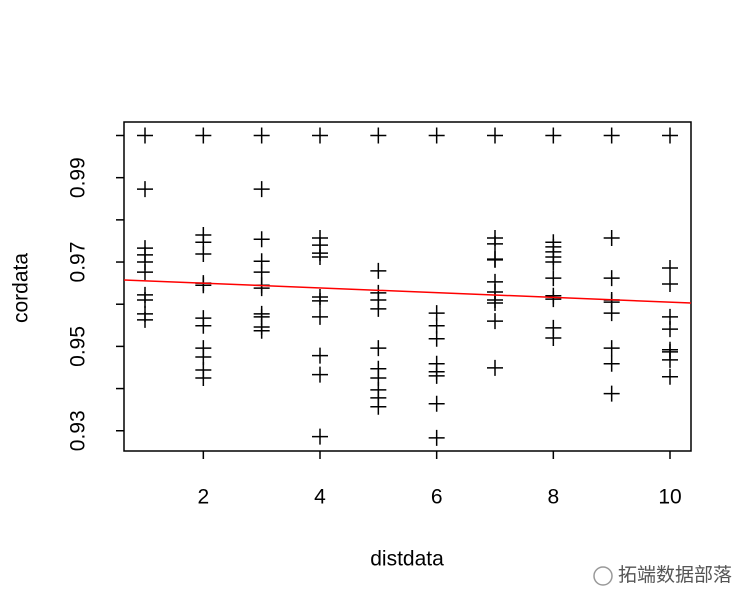 The width and height of the screenshot is (756, 606). I want to click on y-tick-label: 0.99, so click(78, 177).